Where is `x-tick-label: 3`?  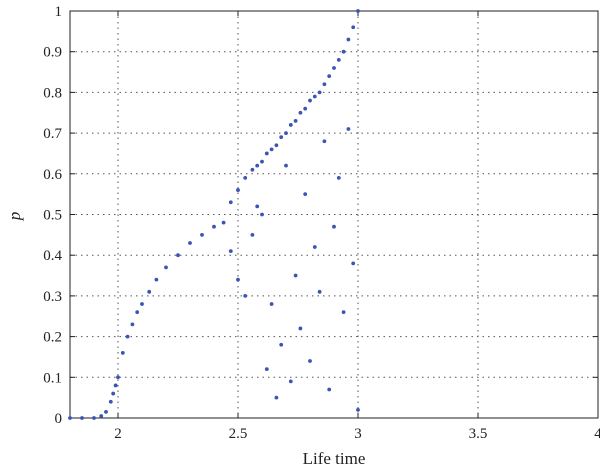 x-tick-label: 3 is located at coordinates (358, 434).